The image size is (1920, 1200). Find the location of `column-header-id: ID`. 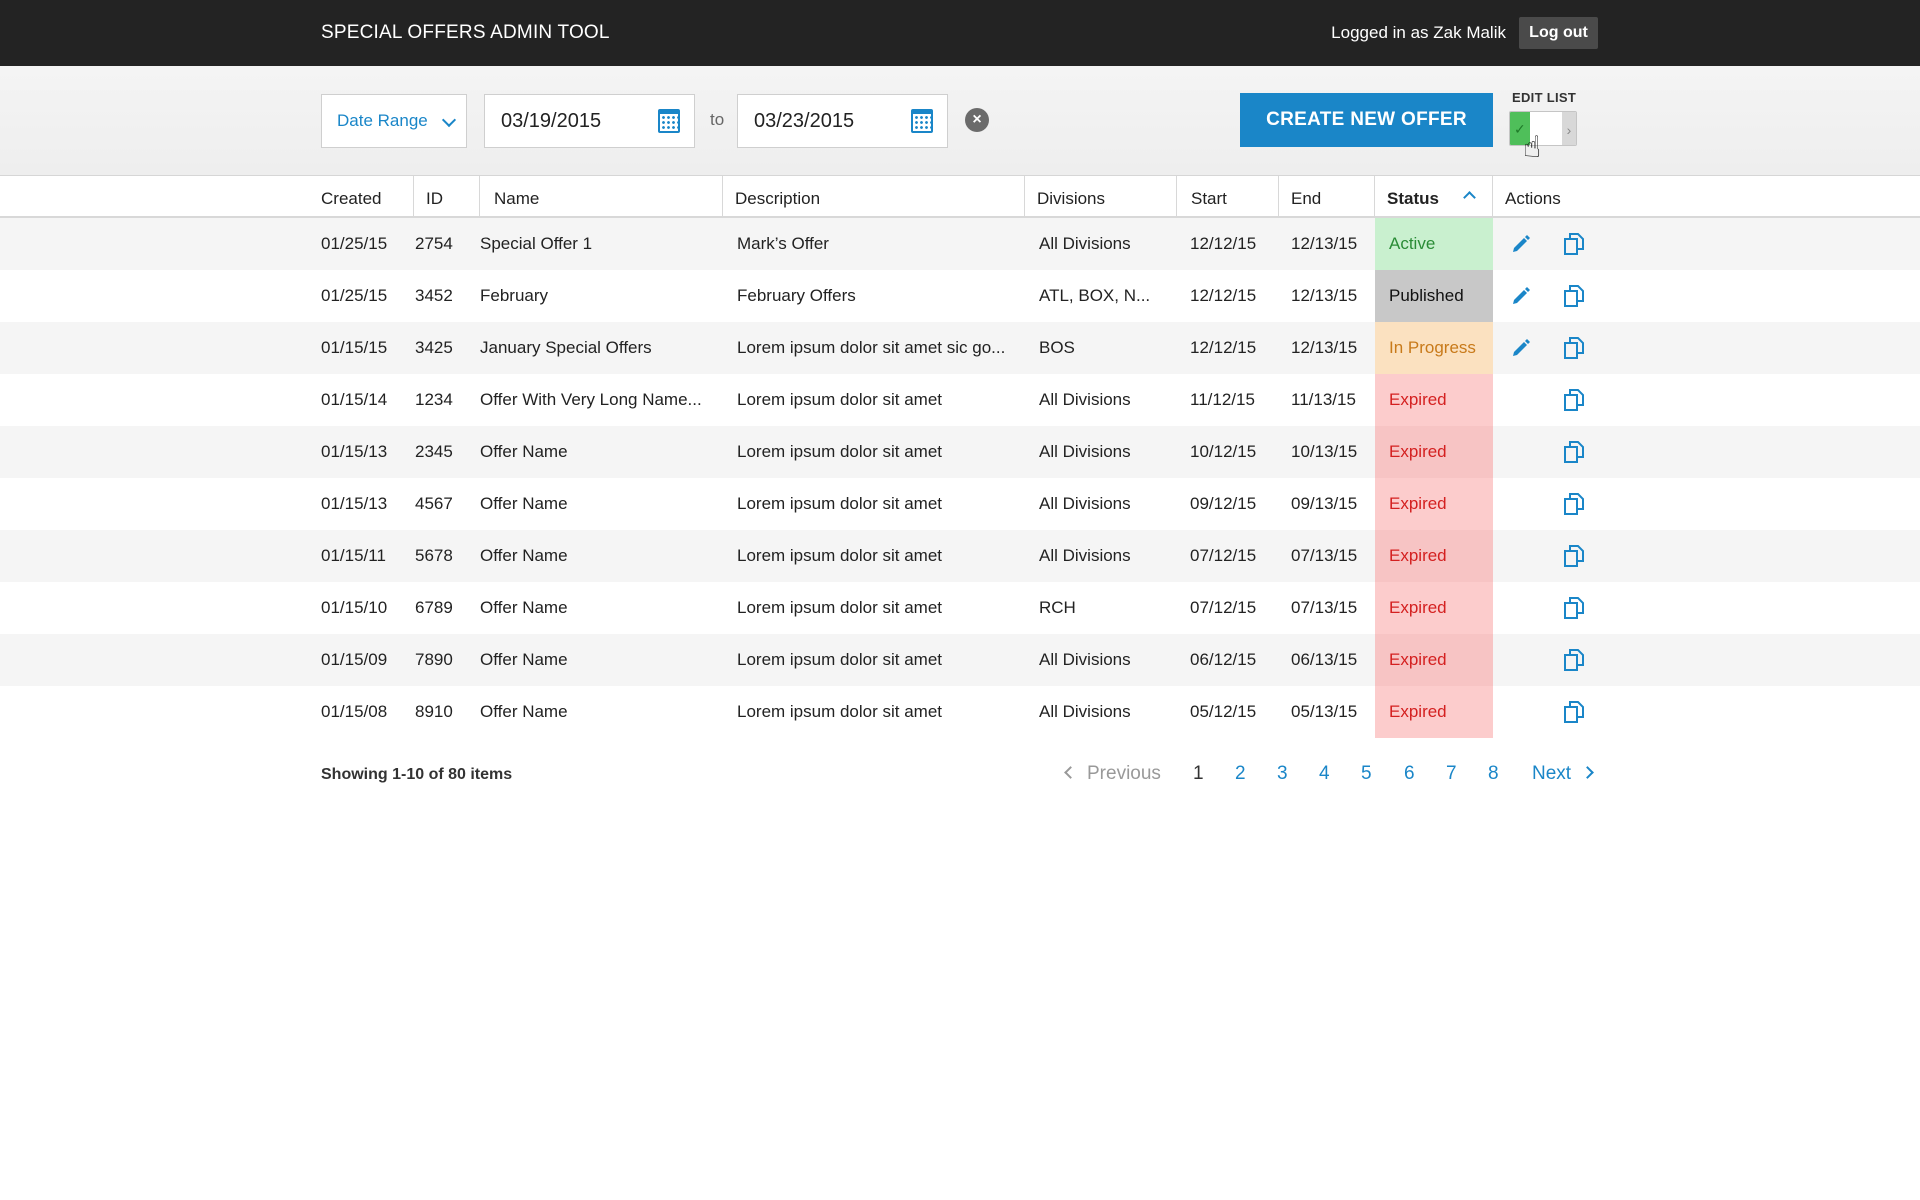

column-header-id: ID is located at coordinates (447, 197).